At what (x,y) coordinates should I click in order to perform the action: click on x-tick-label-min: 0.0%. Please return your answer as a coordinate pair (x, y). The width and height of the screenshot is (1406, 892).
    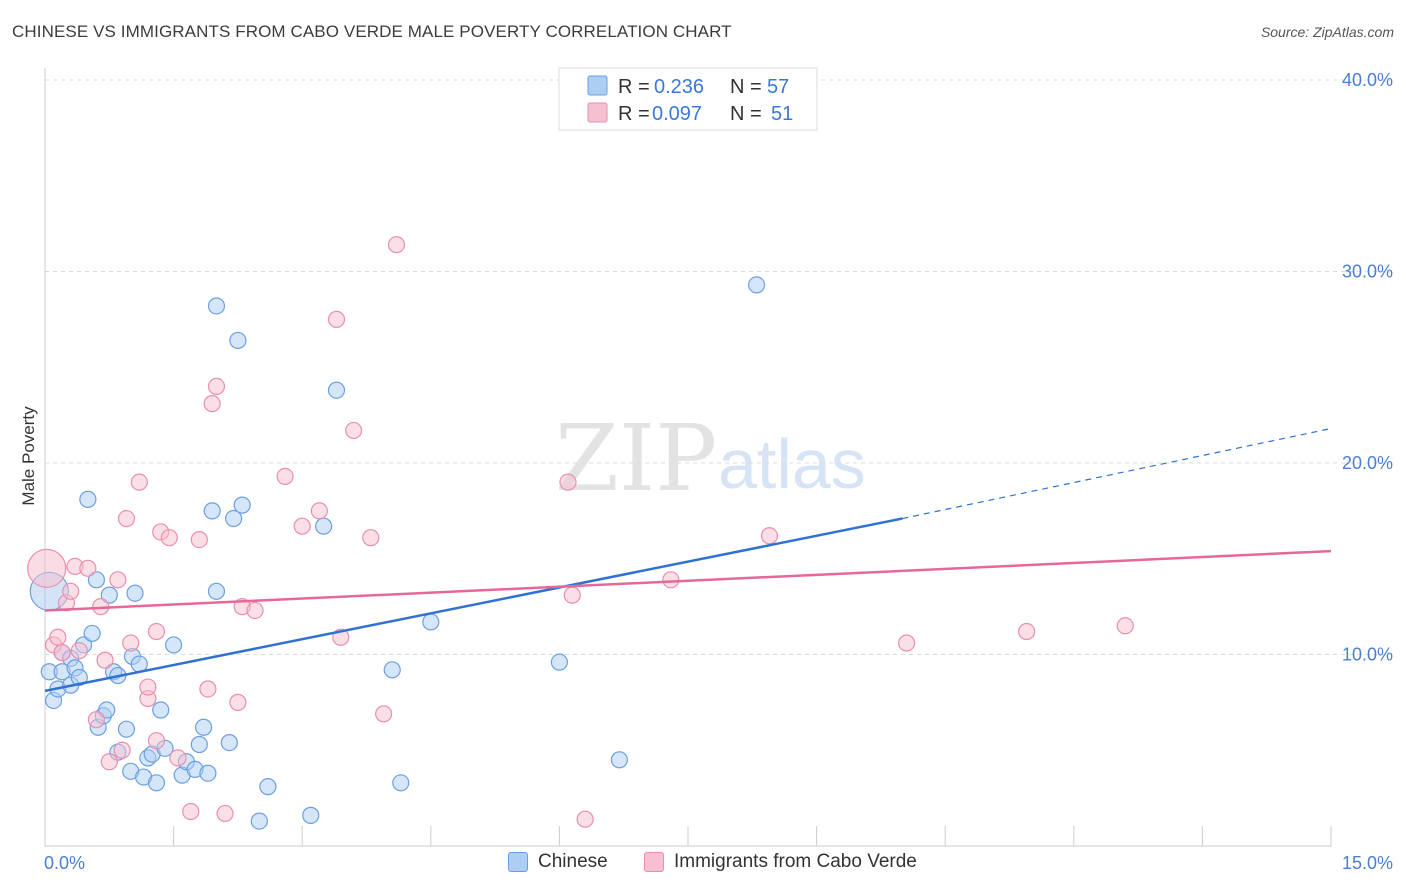
    Looking at the image, I should click on (64, 863).